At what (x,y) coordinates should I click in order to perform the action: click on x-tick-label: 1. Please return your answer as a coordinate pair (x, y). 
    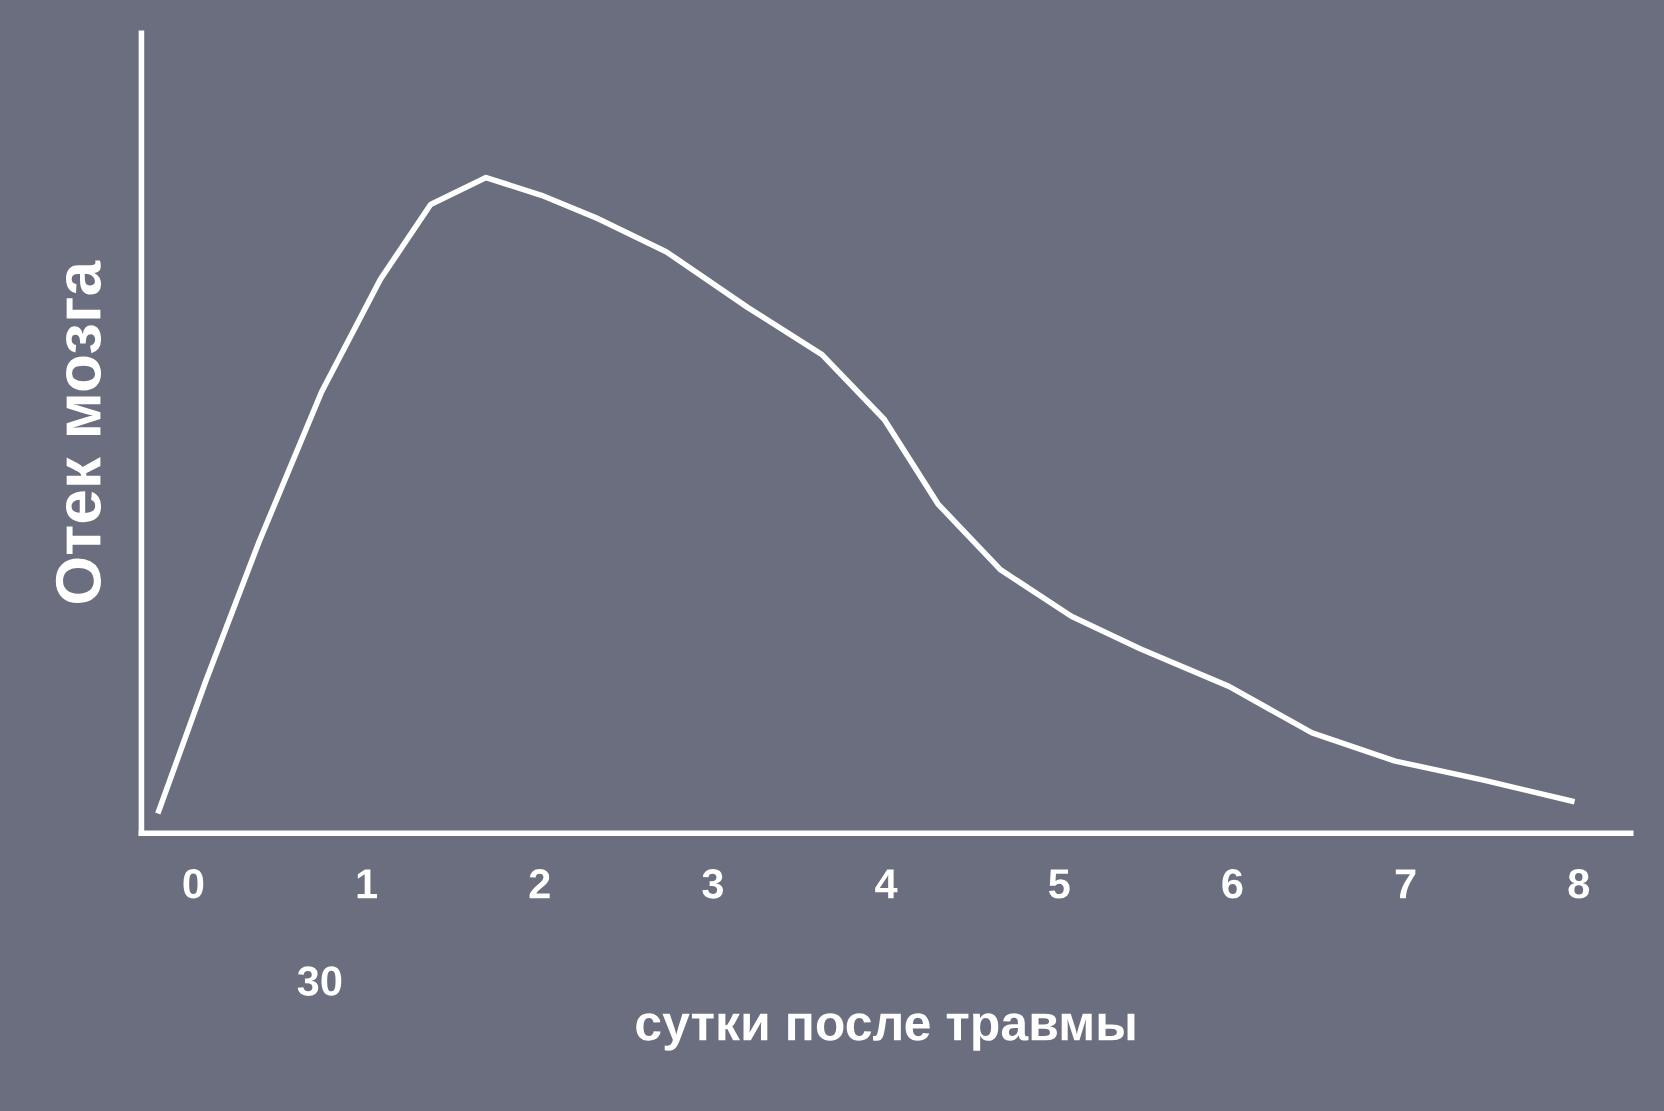
    Looking at the image, I should click on (367, 884).